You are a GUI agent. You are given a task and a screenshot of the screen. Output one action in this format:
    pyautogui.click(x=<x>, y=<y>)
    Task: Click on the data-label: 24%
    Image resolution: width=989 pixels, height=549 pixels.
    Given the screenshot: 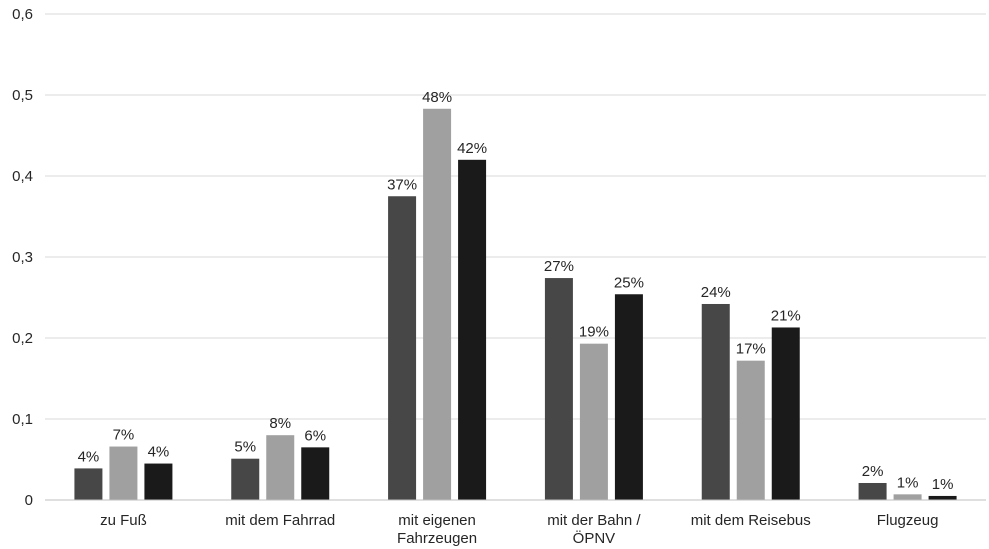 What is the action you would take?
    pyautogui.click(x=716, y=292)
    